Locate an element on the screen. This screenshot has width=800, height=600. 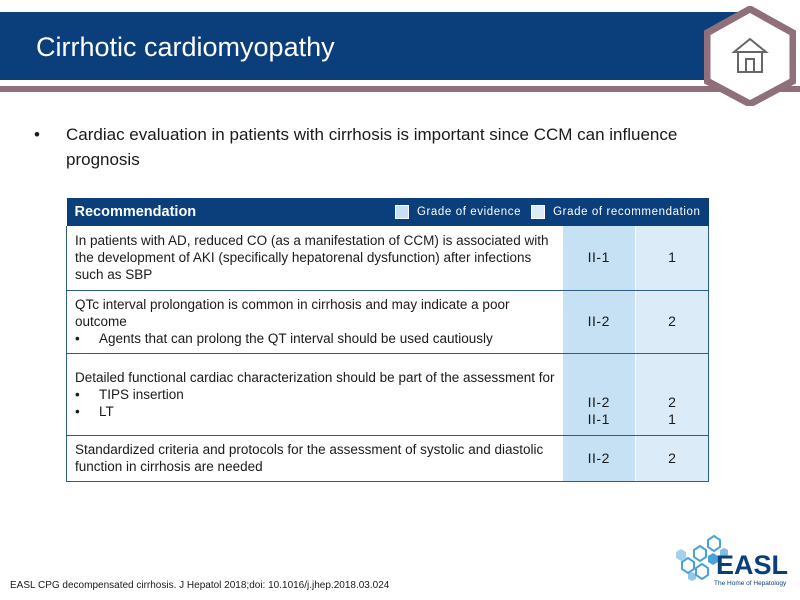
sub-bullet: • LT is located at coordinates (315, 411).